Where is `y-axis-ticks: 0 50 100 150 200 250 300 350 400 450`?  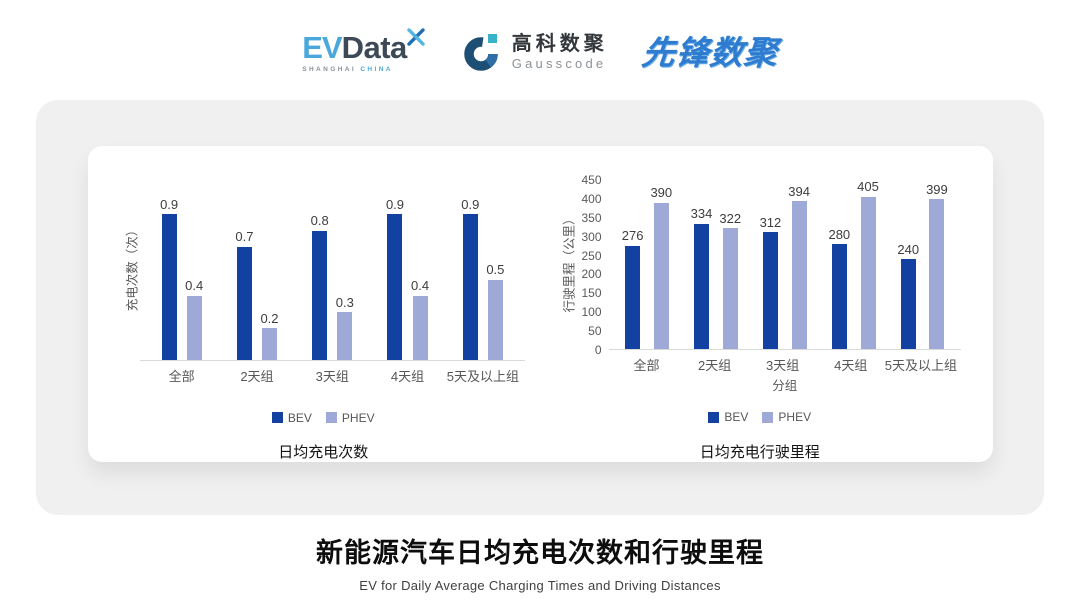 y-axis-ticks: 0 50 100 150 200 250 300 350 400 450 is located at coordinates (593, 265).